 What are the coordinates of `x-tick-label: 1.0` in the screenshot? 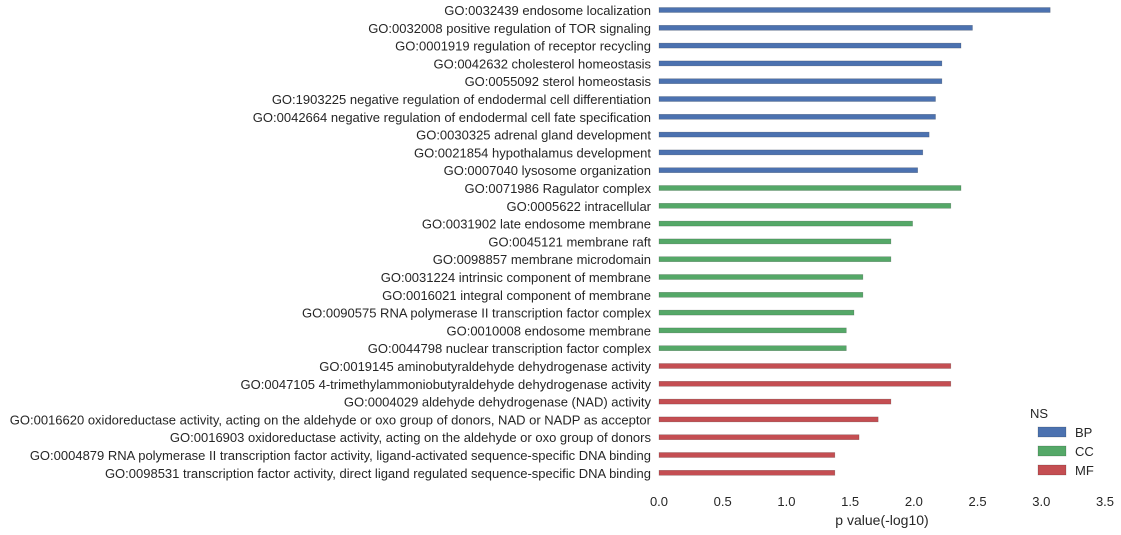 It's located at (786, 501).